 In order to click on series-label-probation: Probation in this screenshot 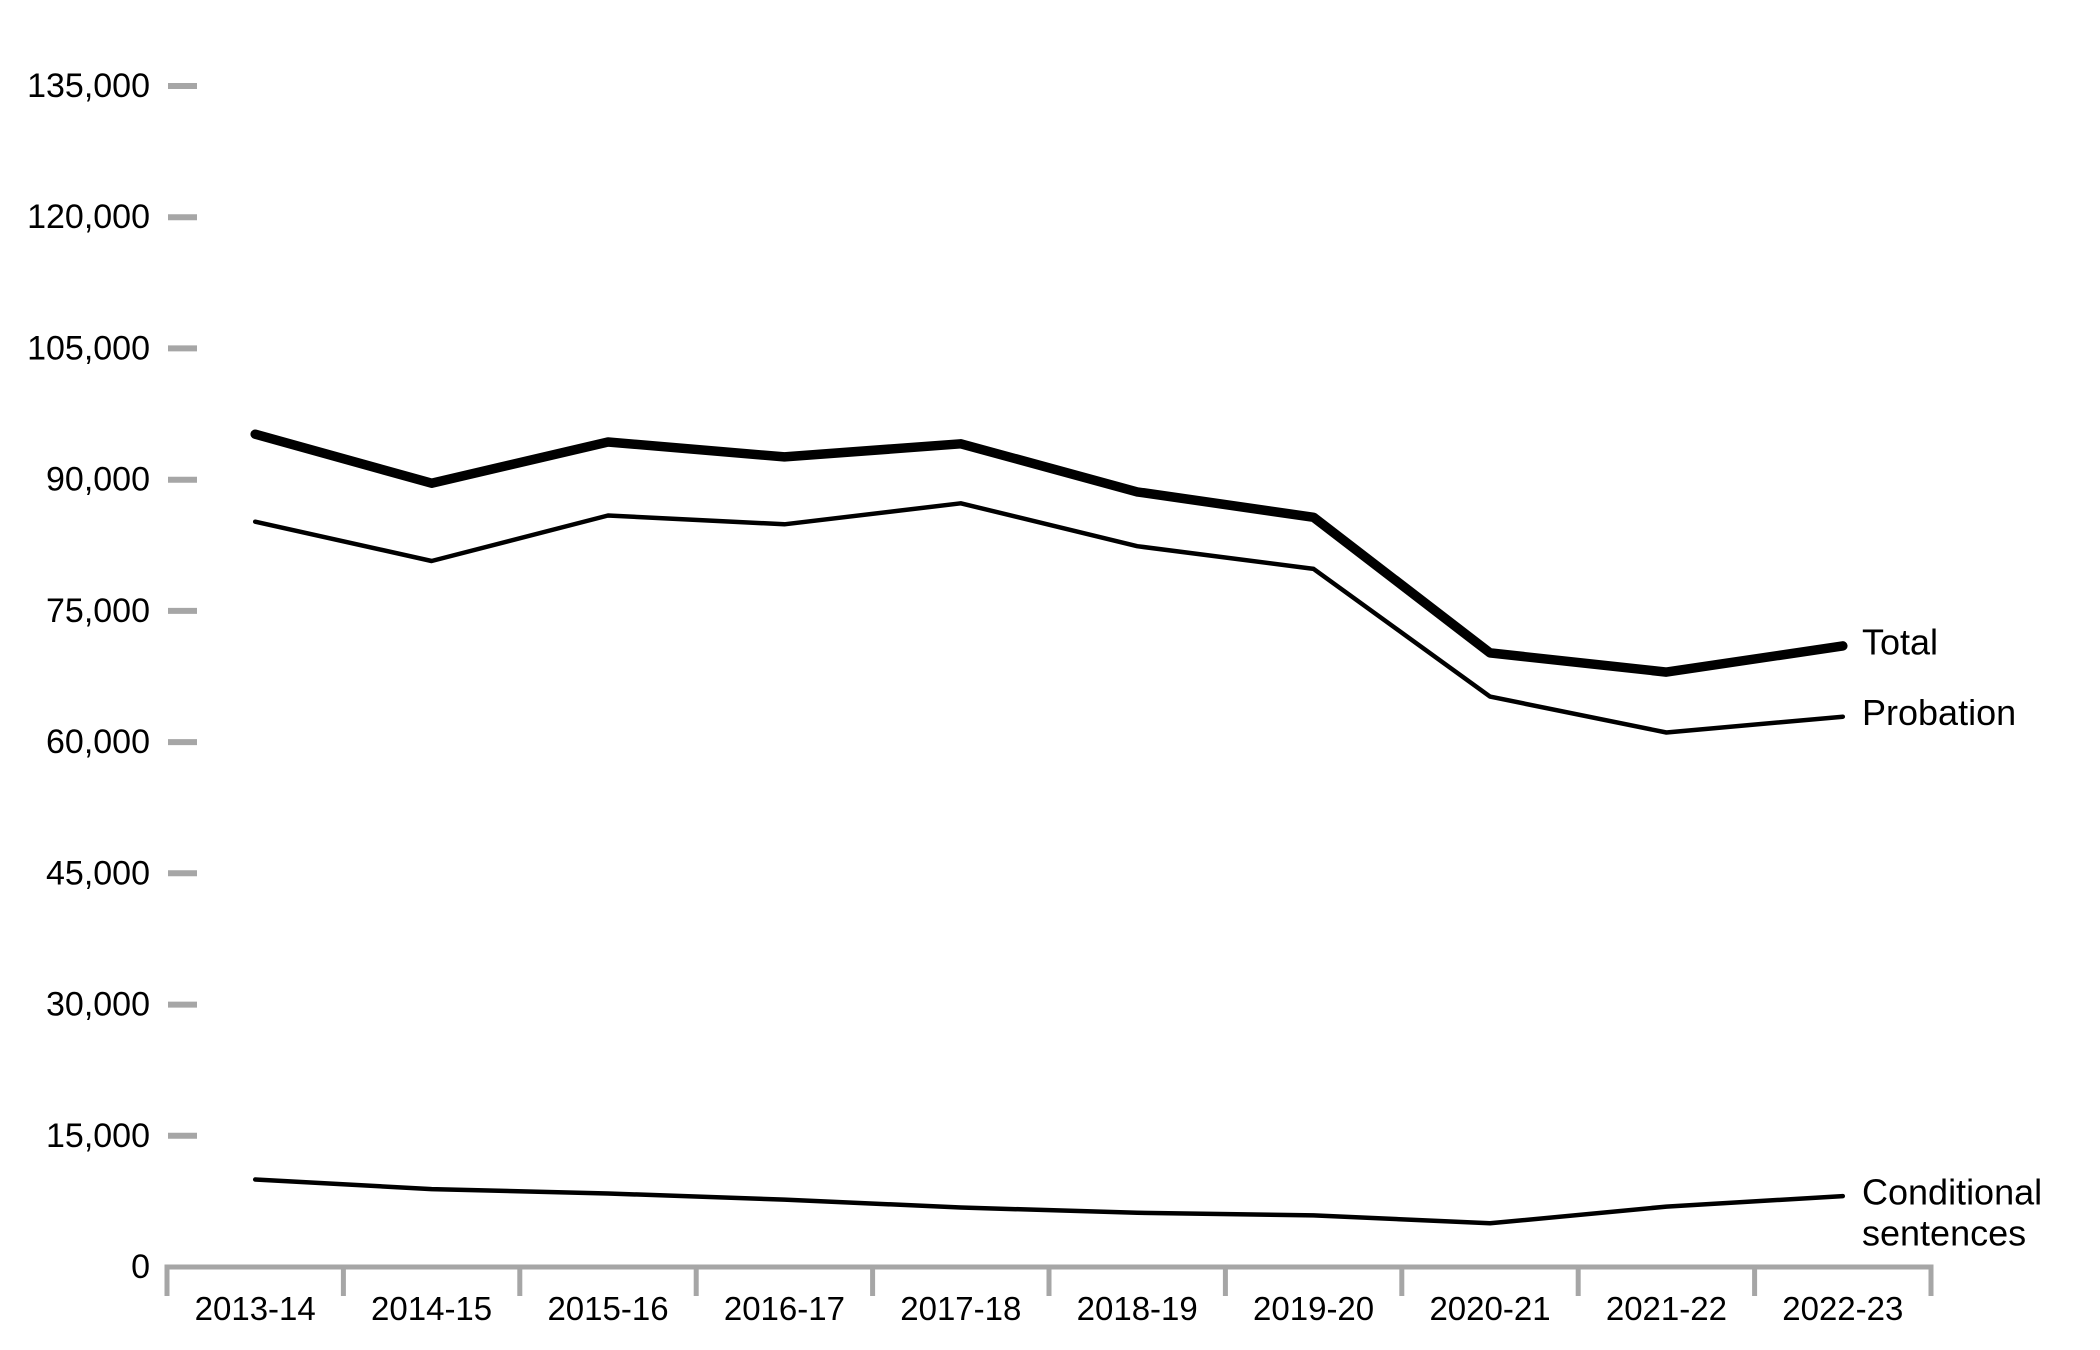, I will do `click(1939, 712)`.